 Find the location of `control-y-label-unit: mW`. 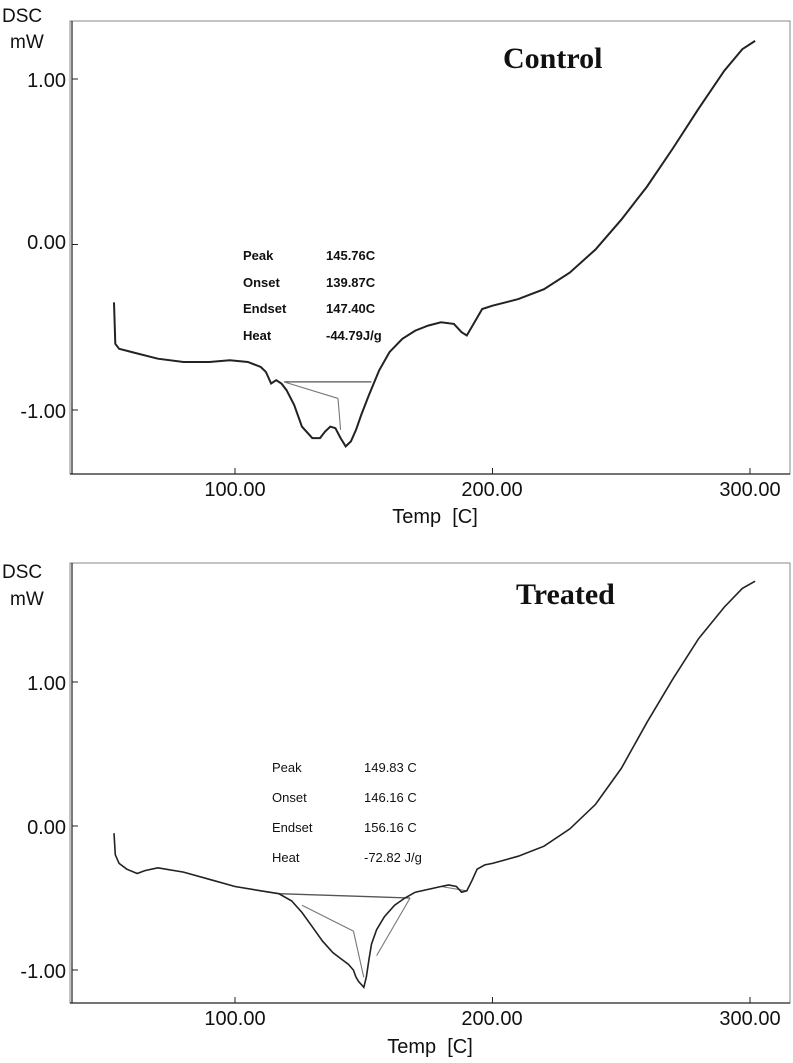

control-y-label-unit: mW is located at coordinates (27, 42).